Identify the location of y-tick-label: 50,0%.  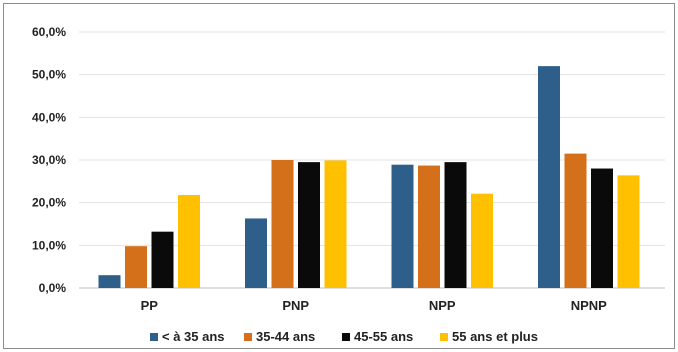
(49, 75).